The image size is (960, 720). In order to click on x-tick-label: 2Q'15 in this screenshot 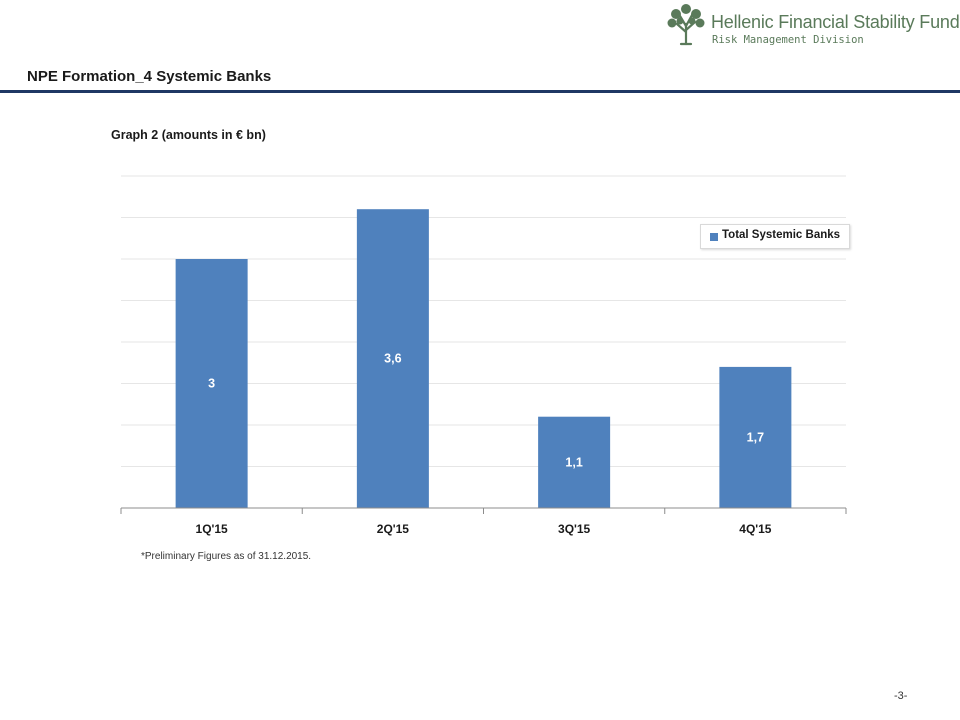, I will do `click(393, 529)`.